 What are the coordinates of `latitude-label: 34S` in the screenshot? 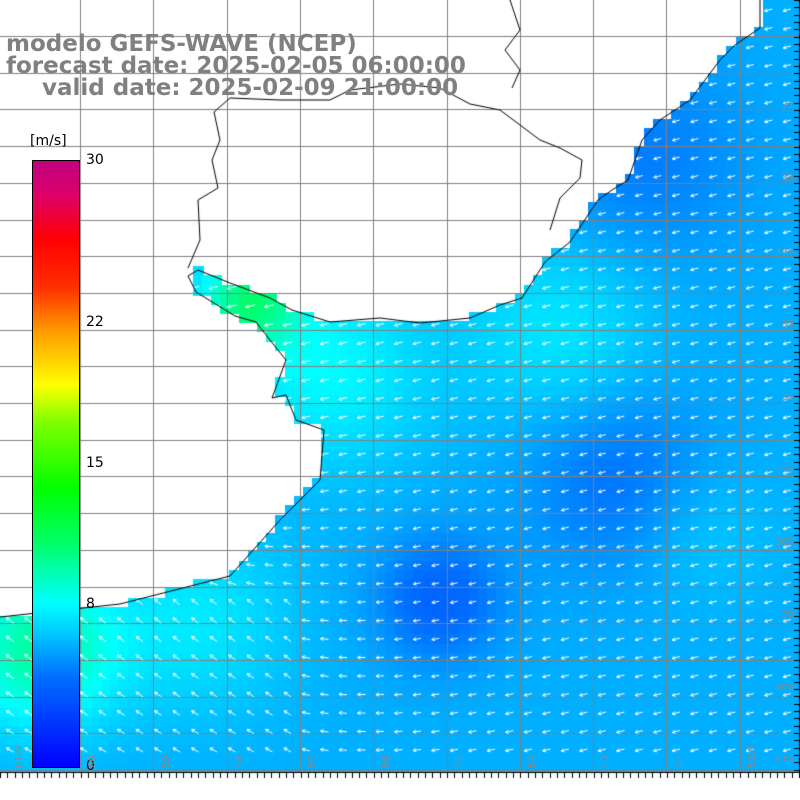 It's located at (784, 251).